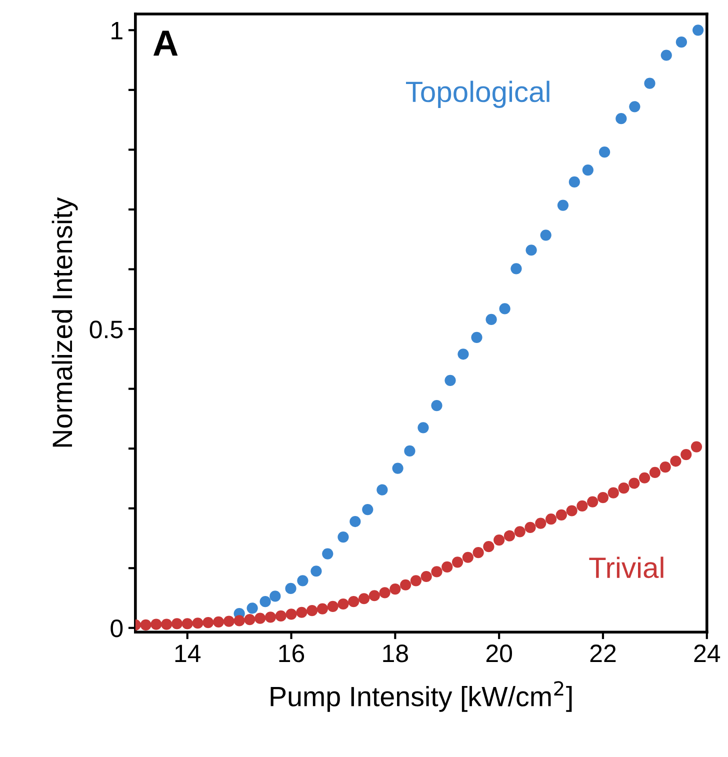  I want to click on x-tick-label: 14, so click(188, 653).